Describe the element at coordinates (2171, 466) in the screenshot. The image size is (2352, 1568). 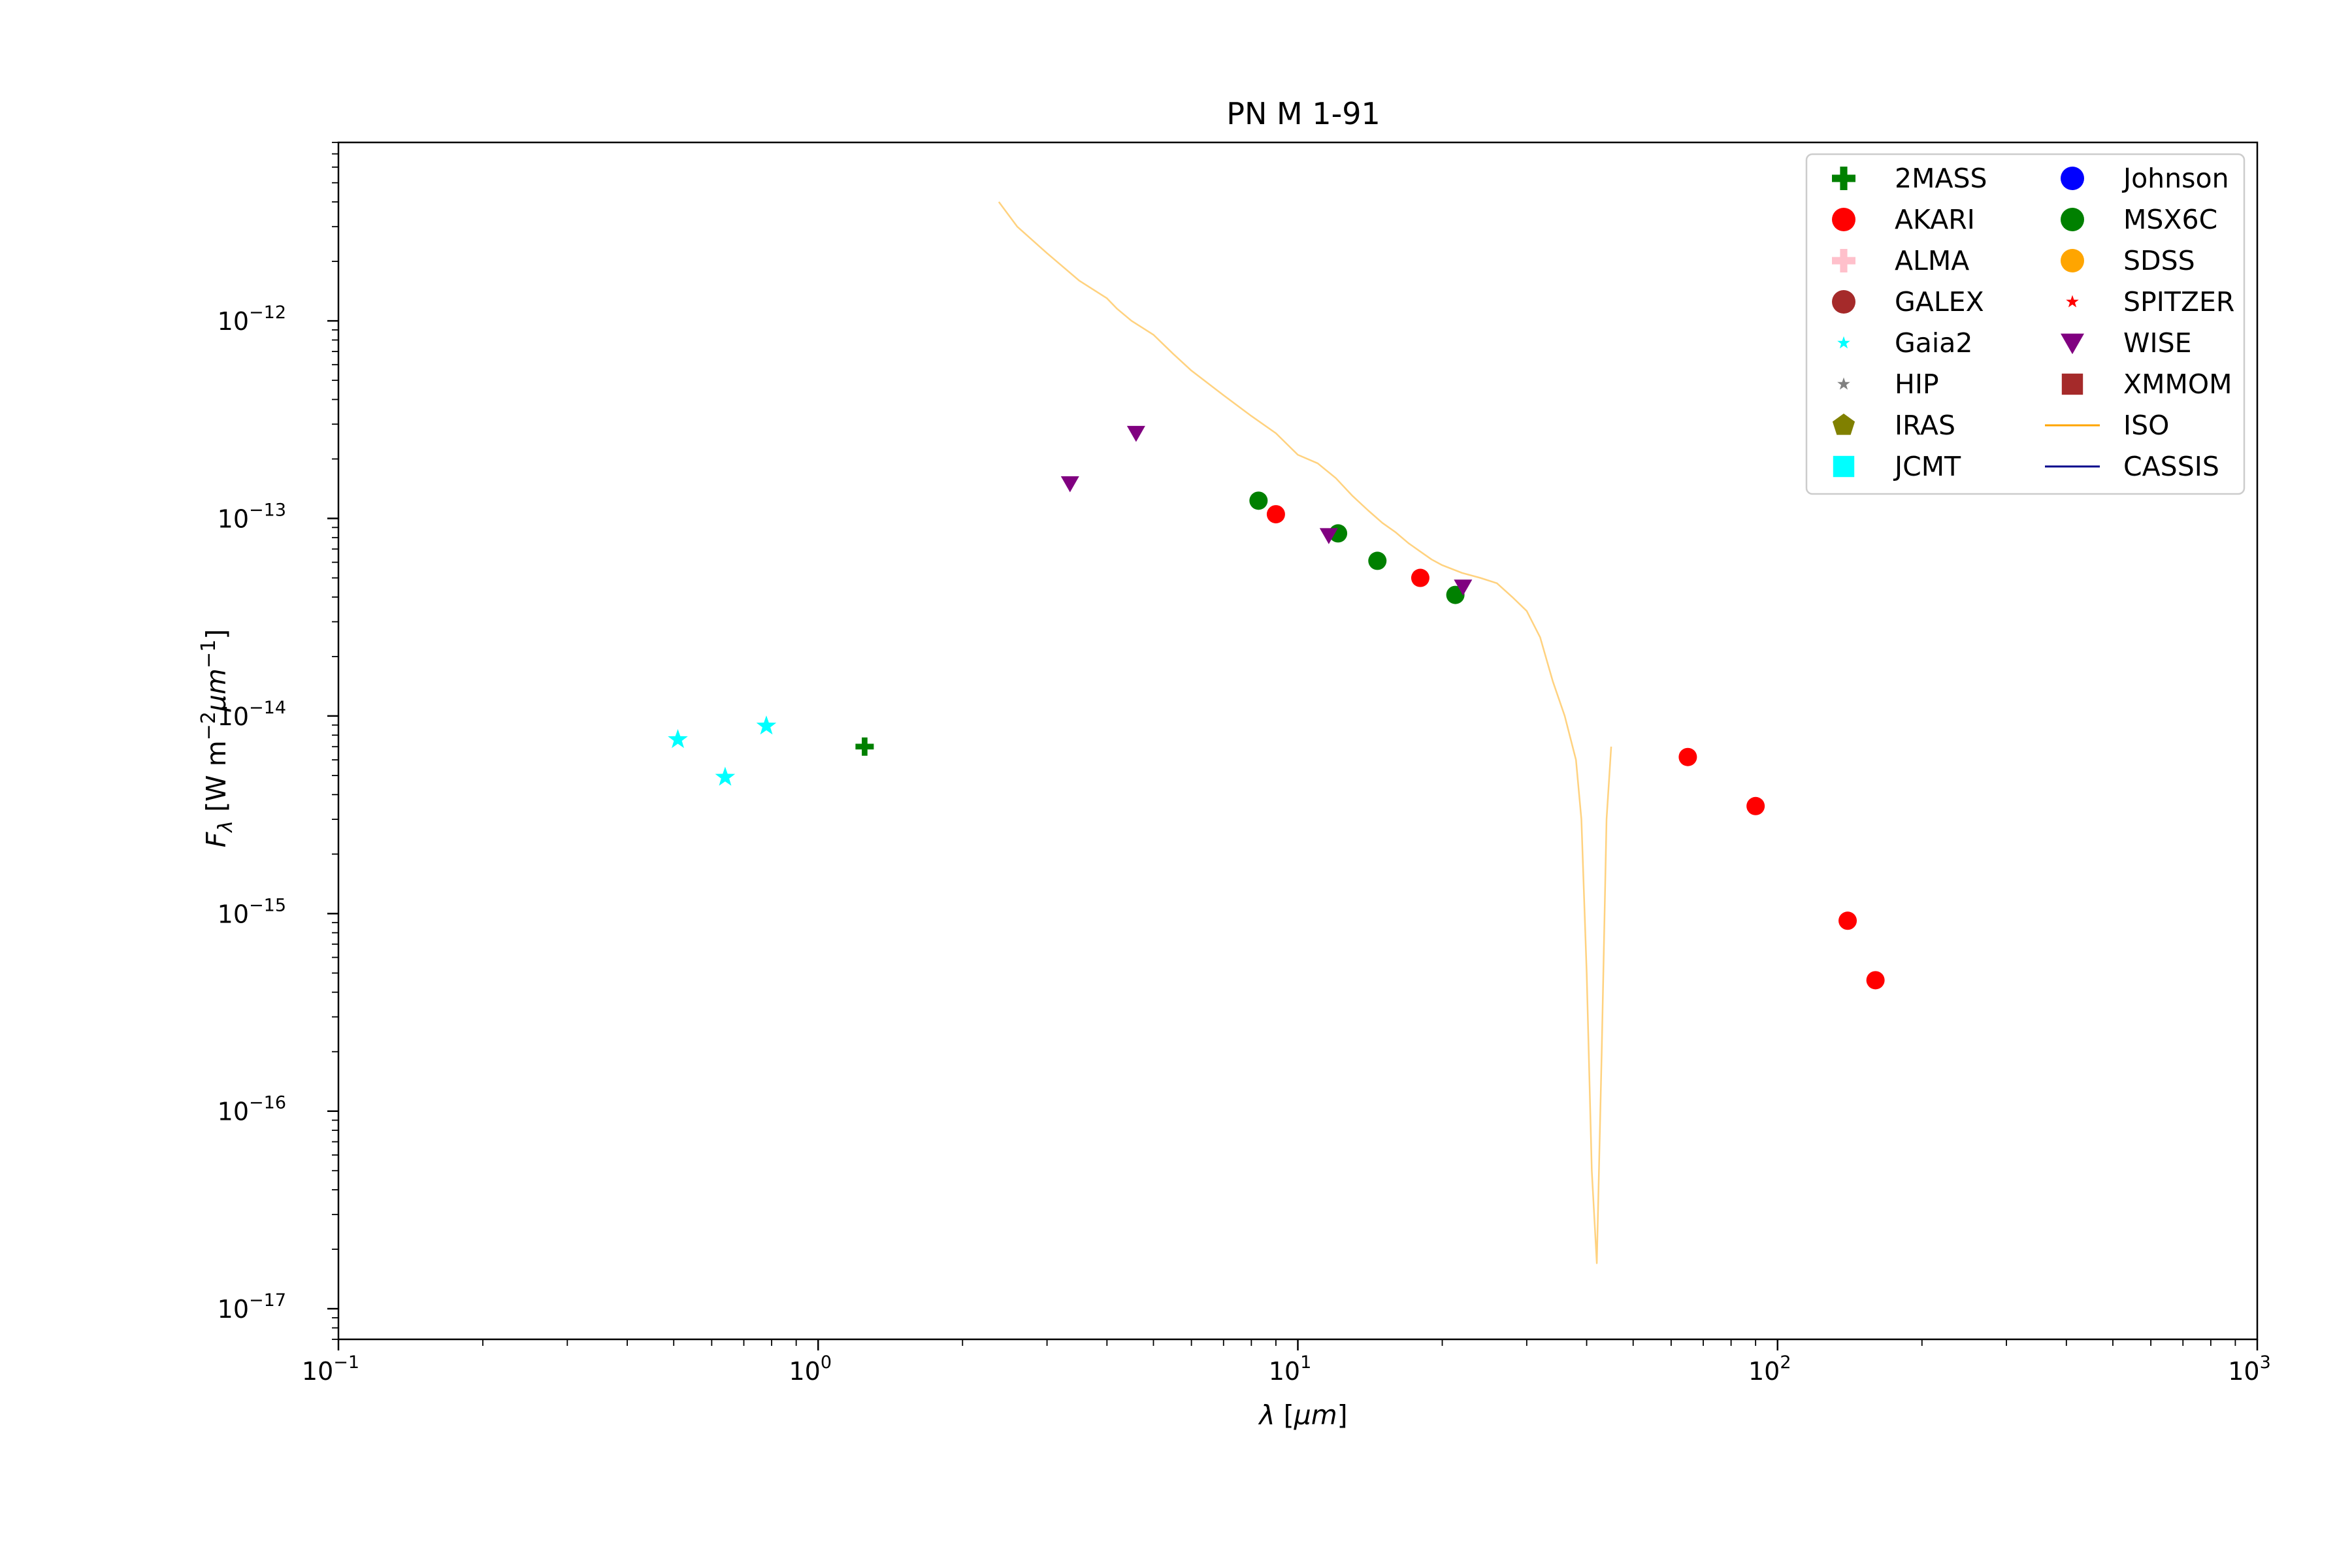
I see `legend-label: CASSIS` at that location.